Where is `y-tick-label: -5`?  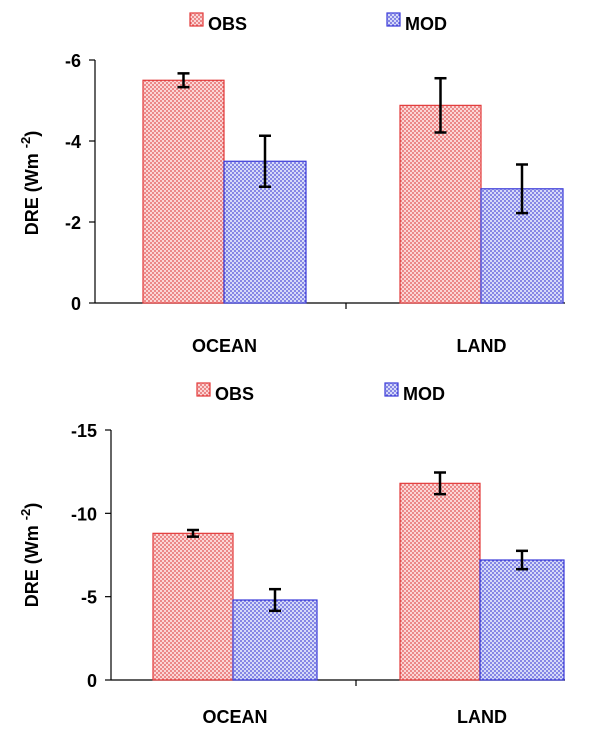 y-tick-label: -5 is located at coordinates (89, 598).